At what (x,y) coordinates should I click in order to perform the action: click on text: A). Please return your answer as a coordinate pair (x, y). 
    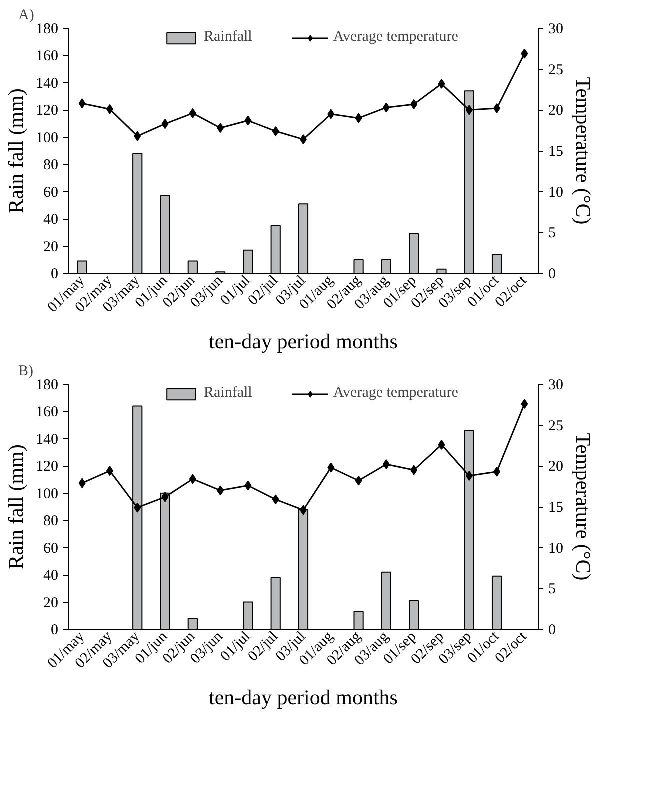
    Looking at the image, I should click on (26, 16).